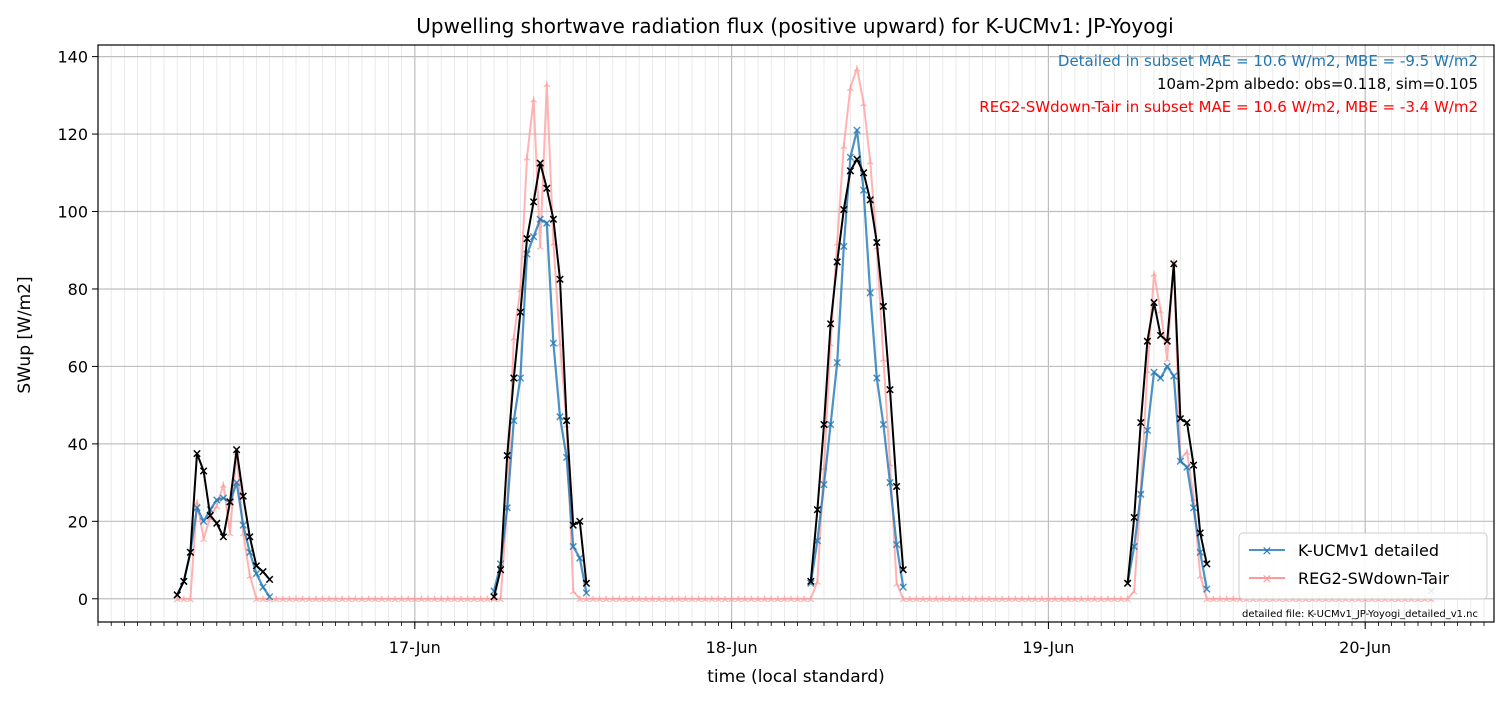 This screenshot has height=701, width=1507. I want to click on x-tick-label: 19-Jun, so click(1048, 647).